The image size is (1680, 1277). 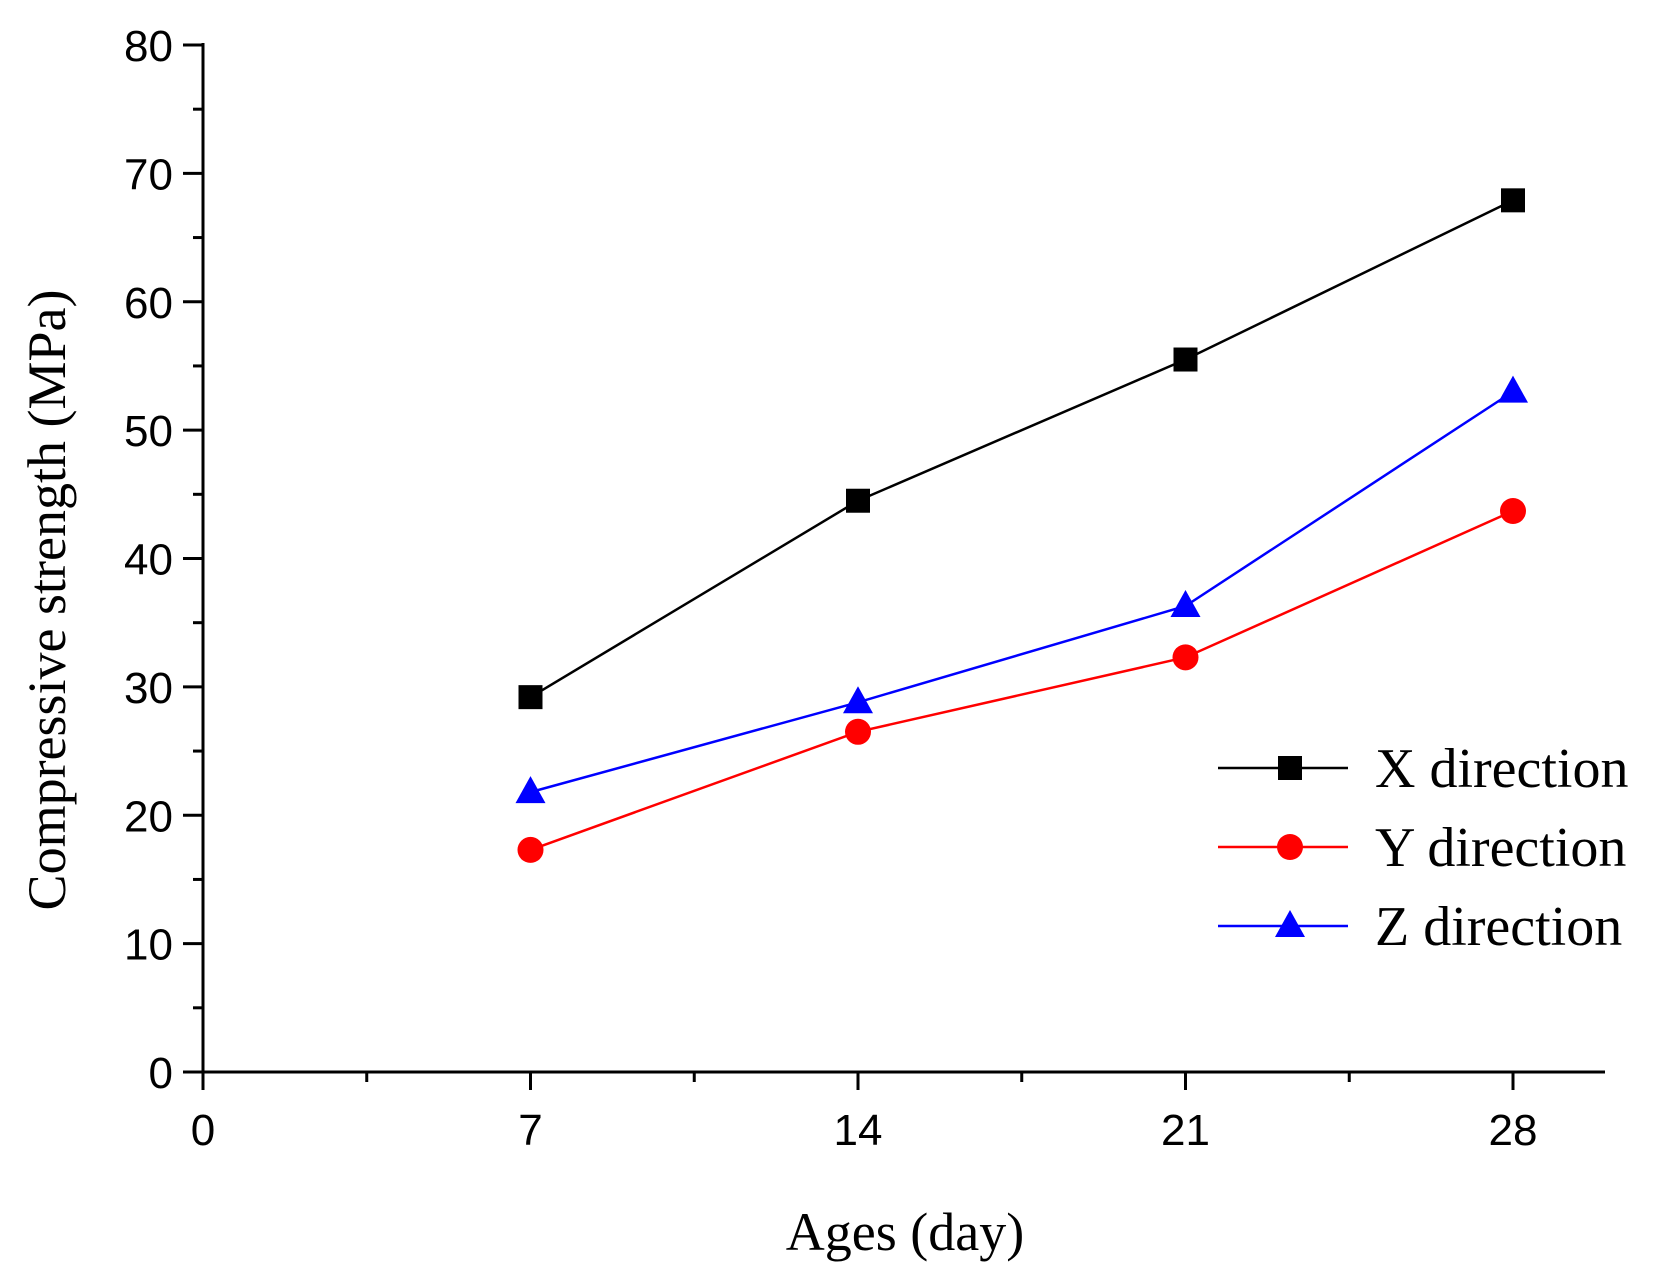 What do you see at coordinates (1501, 769) in the screenshot?
I see `legend-label: X direction` at bounding box center [1501, 769].